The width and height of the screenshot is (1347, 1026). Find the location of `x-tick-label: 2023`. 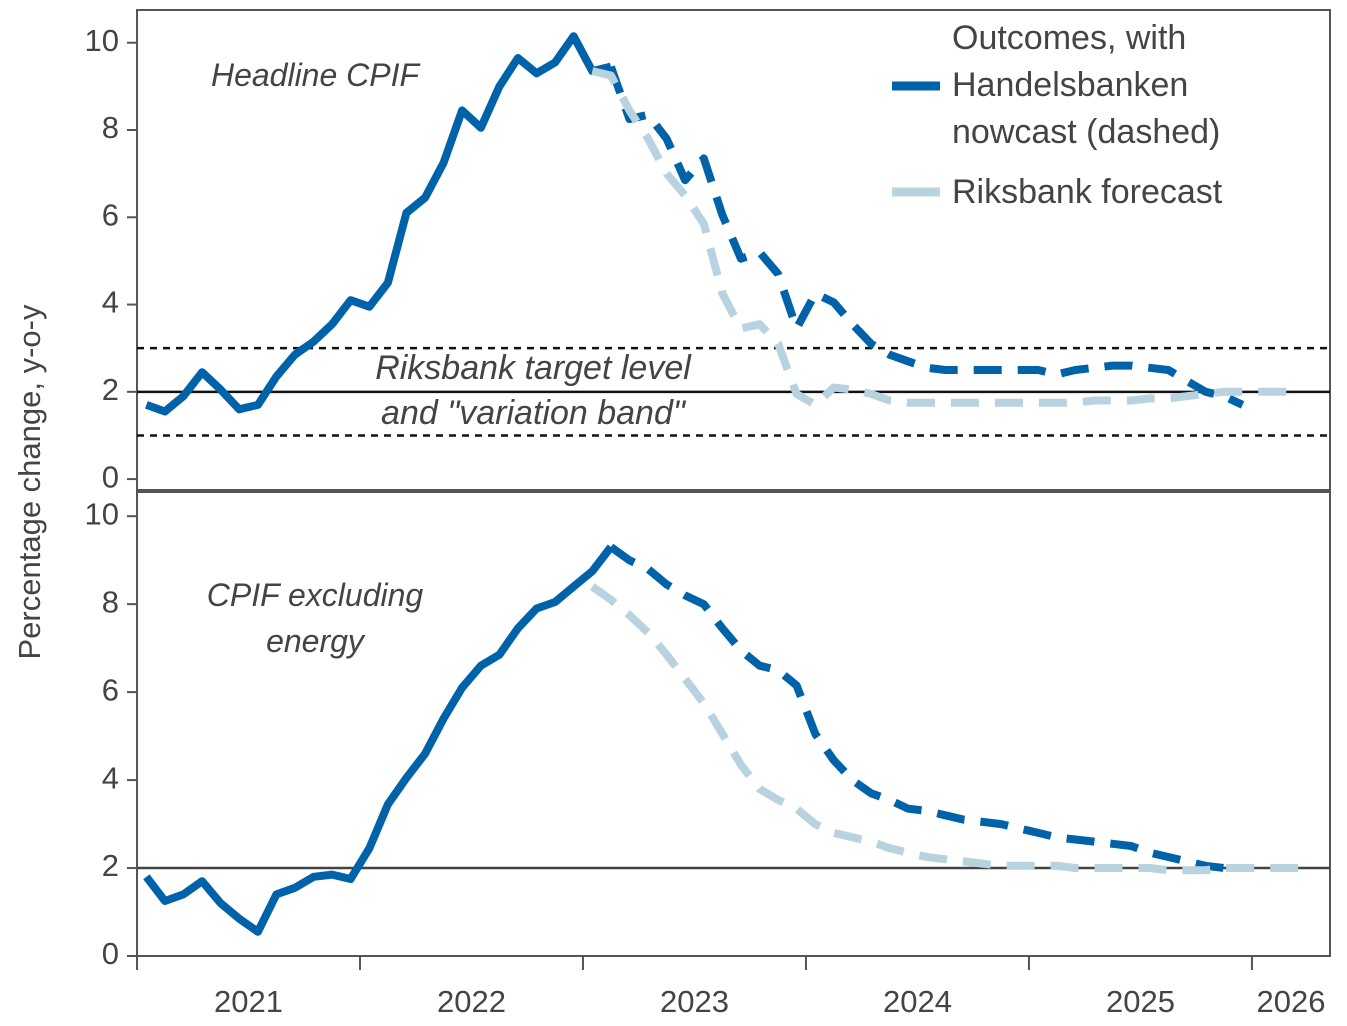

x-tick-label: 2023 is located at coordinates (694, 1001).